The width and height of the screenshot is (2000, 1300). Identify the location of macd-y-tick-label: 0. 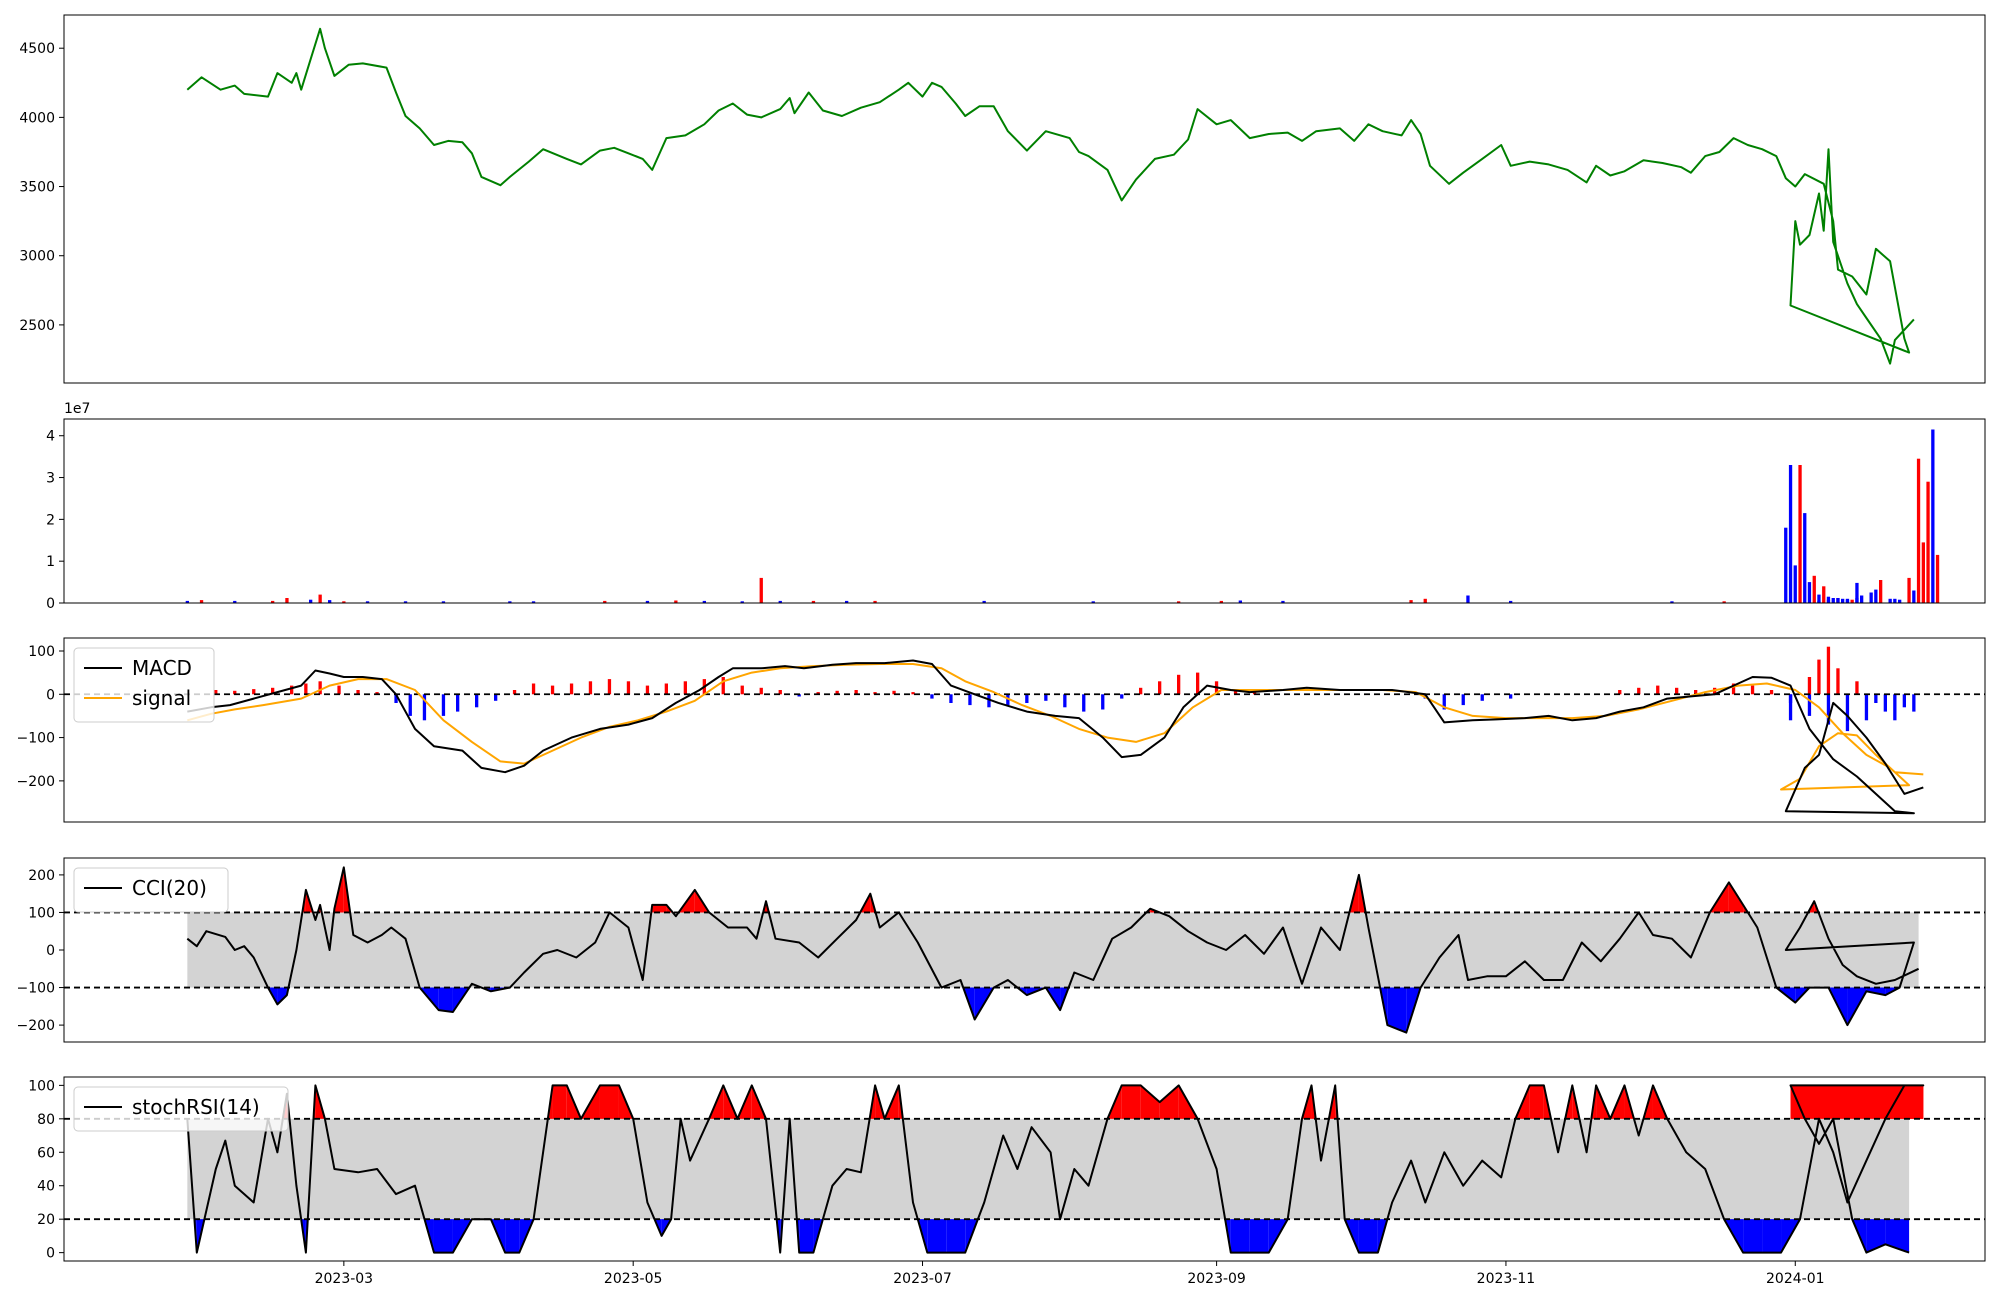
(50, 695).